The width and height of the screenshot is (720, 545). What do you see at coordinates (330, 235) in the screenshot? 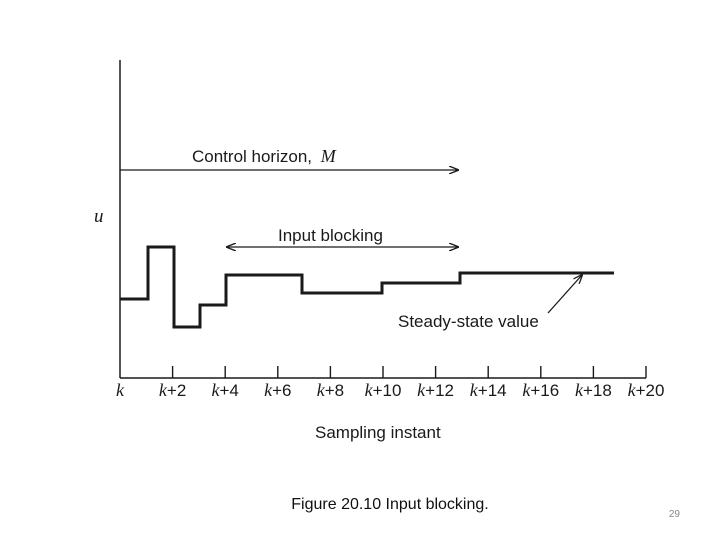
I see `input-blocking-label: Input blocking` at bounding box center [330, 235].